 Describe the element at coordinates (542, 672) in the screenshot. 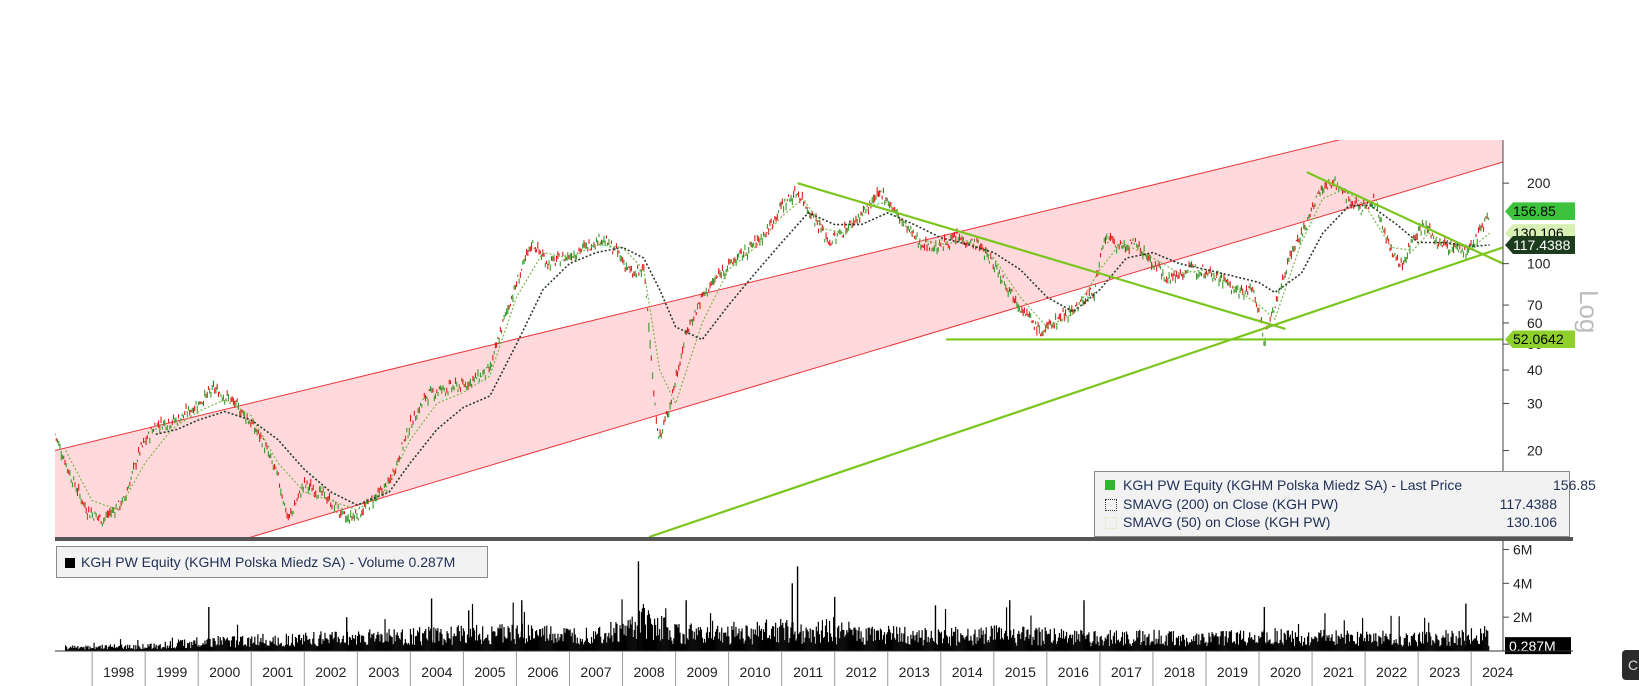

I see `x-tick-label: 2006` at that location.